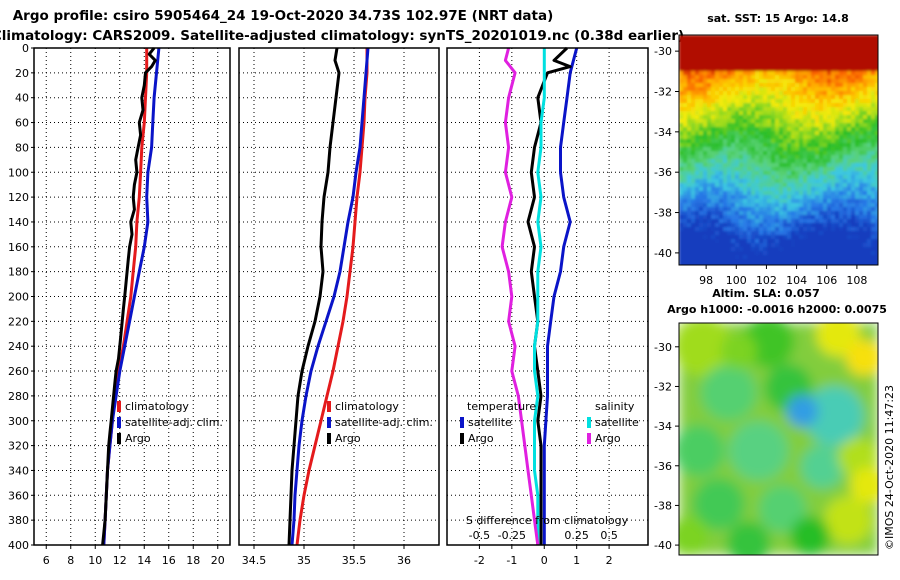 Image resolution: width=900 pixels, height=580 pixels. Describe the element at coordinates (511, 560) in the screenshot. I see `x-tick-label: -1` at that location.